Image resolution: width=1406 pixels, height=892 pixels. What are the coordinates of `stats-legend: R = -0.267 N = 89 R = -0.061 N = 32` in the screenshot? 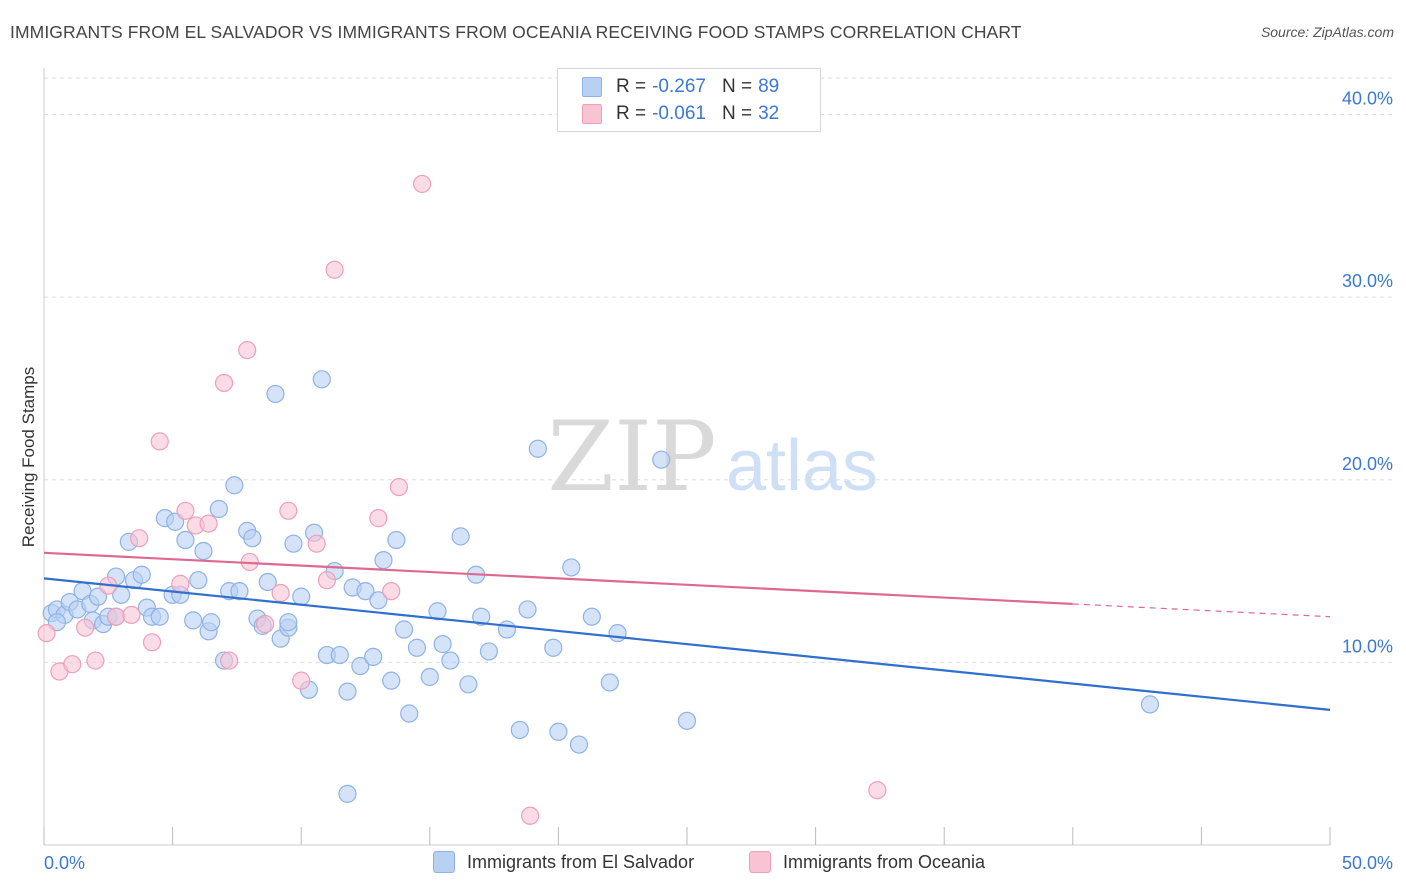 It's located at (689, 100).